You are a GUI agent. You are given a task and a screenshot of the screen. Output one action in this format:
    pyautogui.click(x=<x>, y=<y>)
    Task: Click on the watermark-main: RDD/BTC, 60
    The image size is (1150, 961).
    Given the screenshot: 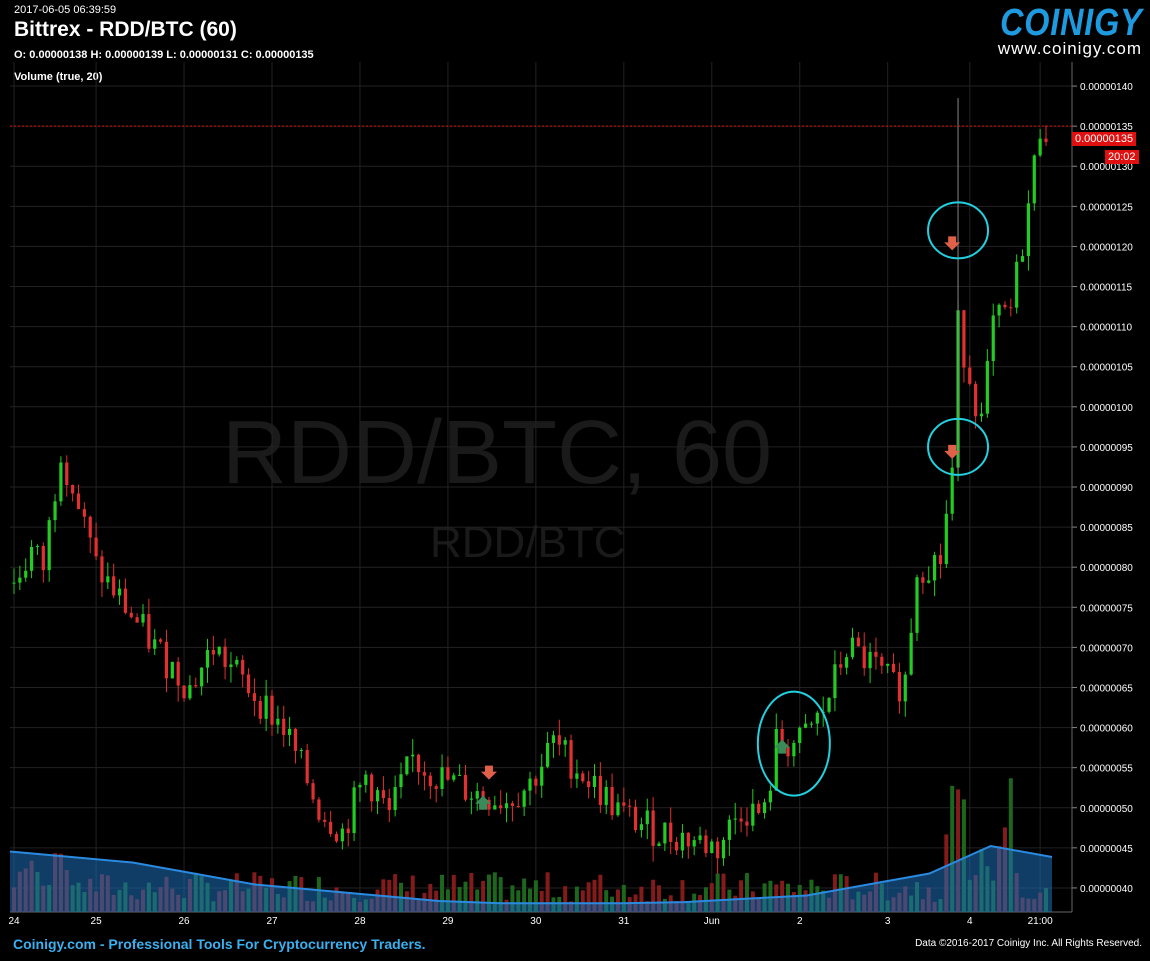 What is the action you would take?
    pyautogui.click(x=497, y=453)
    